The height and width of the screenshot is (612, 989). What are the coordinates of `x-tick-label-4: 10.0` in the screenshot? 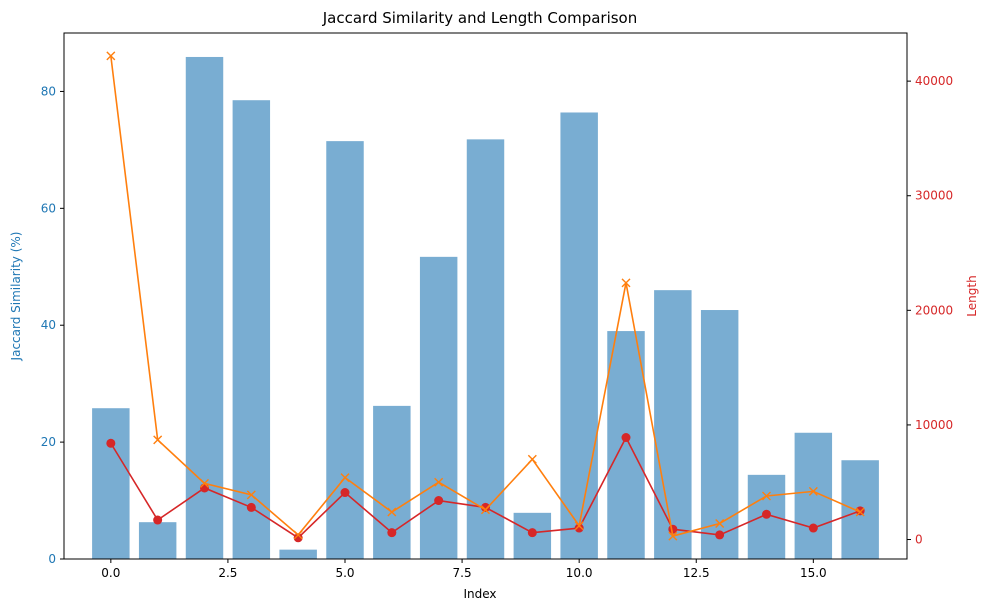 It's located at (579, 573).